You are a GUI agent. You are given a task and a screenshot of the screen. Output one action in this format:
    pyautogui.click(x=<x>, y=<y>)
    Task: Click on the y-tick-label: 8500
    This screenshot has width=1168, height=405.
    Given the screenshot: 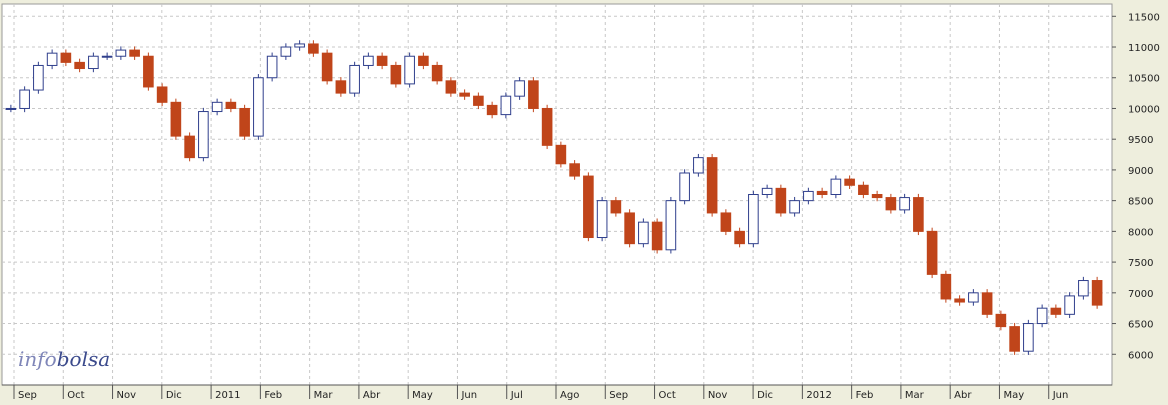 What is the action you would take?
    pyautogui.click(x=1140, y=202)
    